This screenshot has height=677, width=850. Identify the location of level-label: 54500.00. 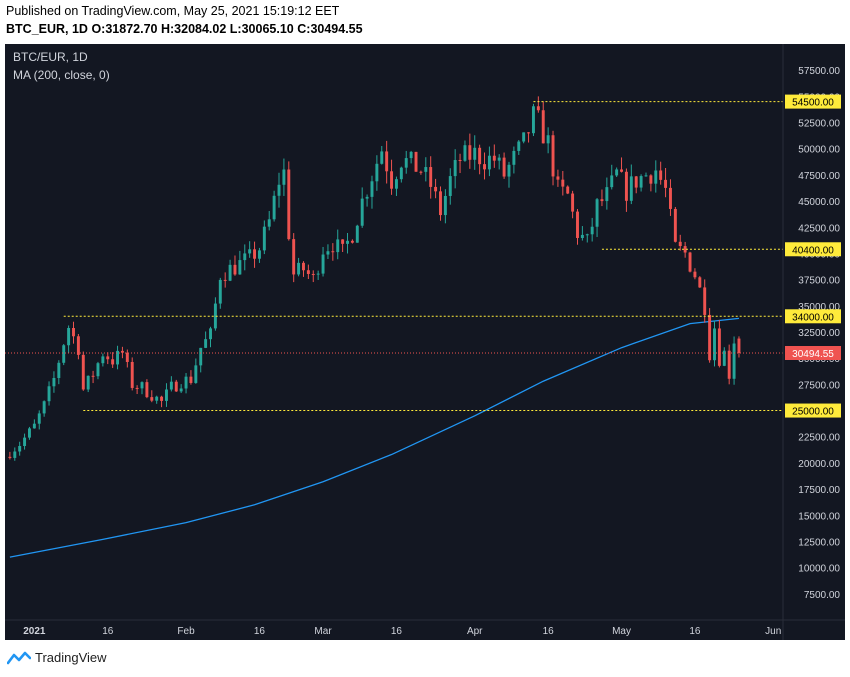
(813, 103).